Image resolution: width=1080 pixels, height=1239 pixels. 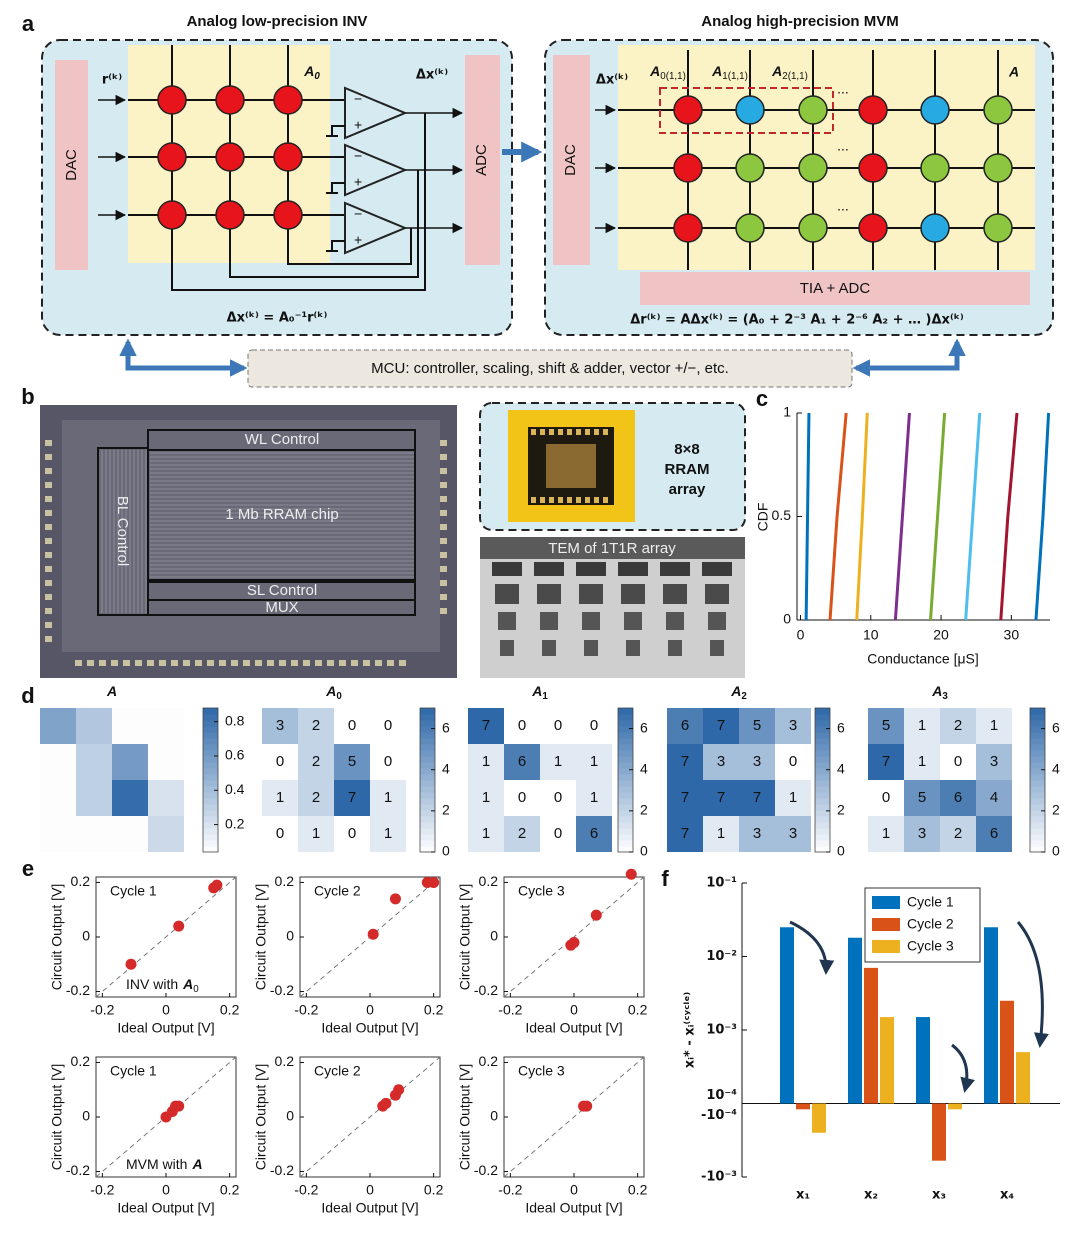 I want to click on colorbar-label: 4, so click(x=644, y=768).